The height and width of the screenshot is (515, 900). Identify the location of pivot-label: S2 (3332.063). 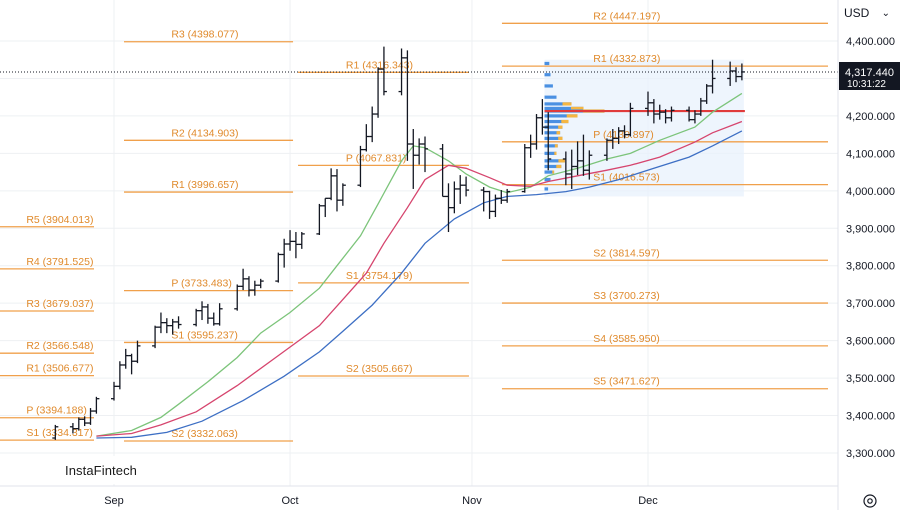
(204, 434).